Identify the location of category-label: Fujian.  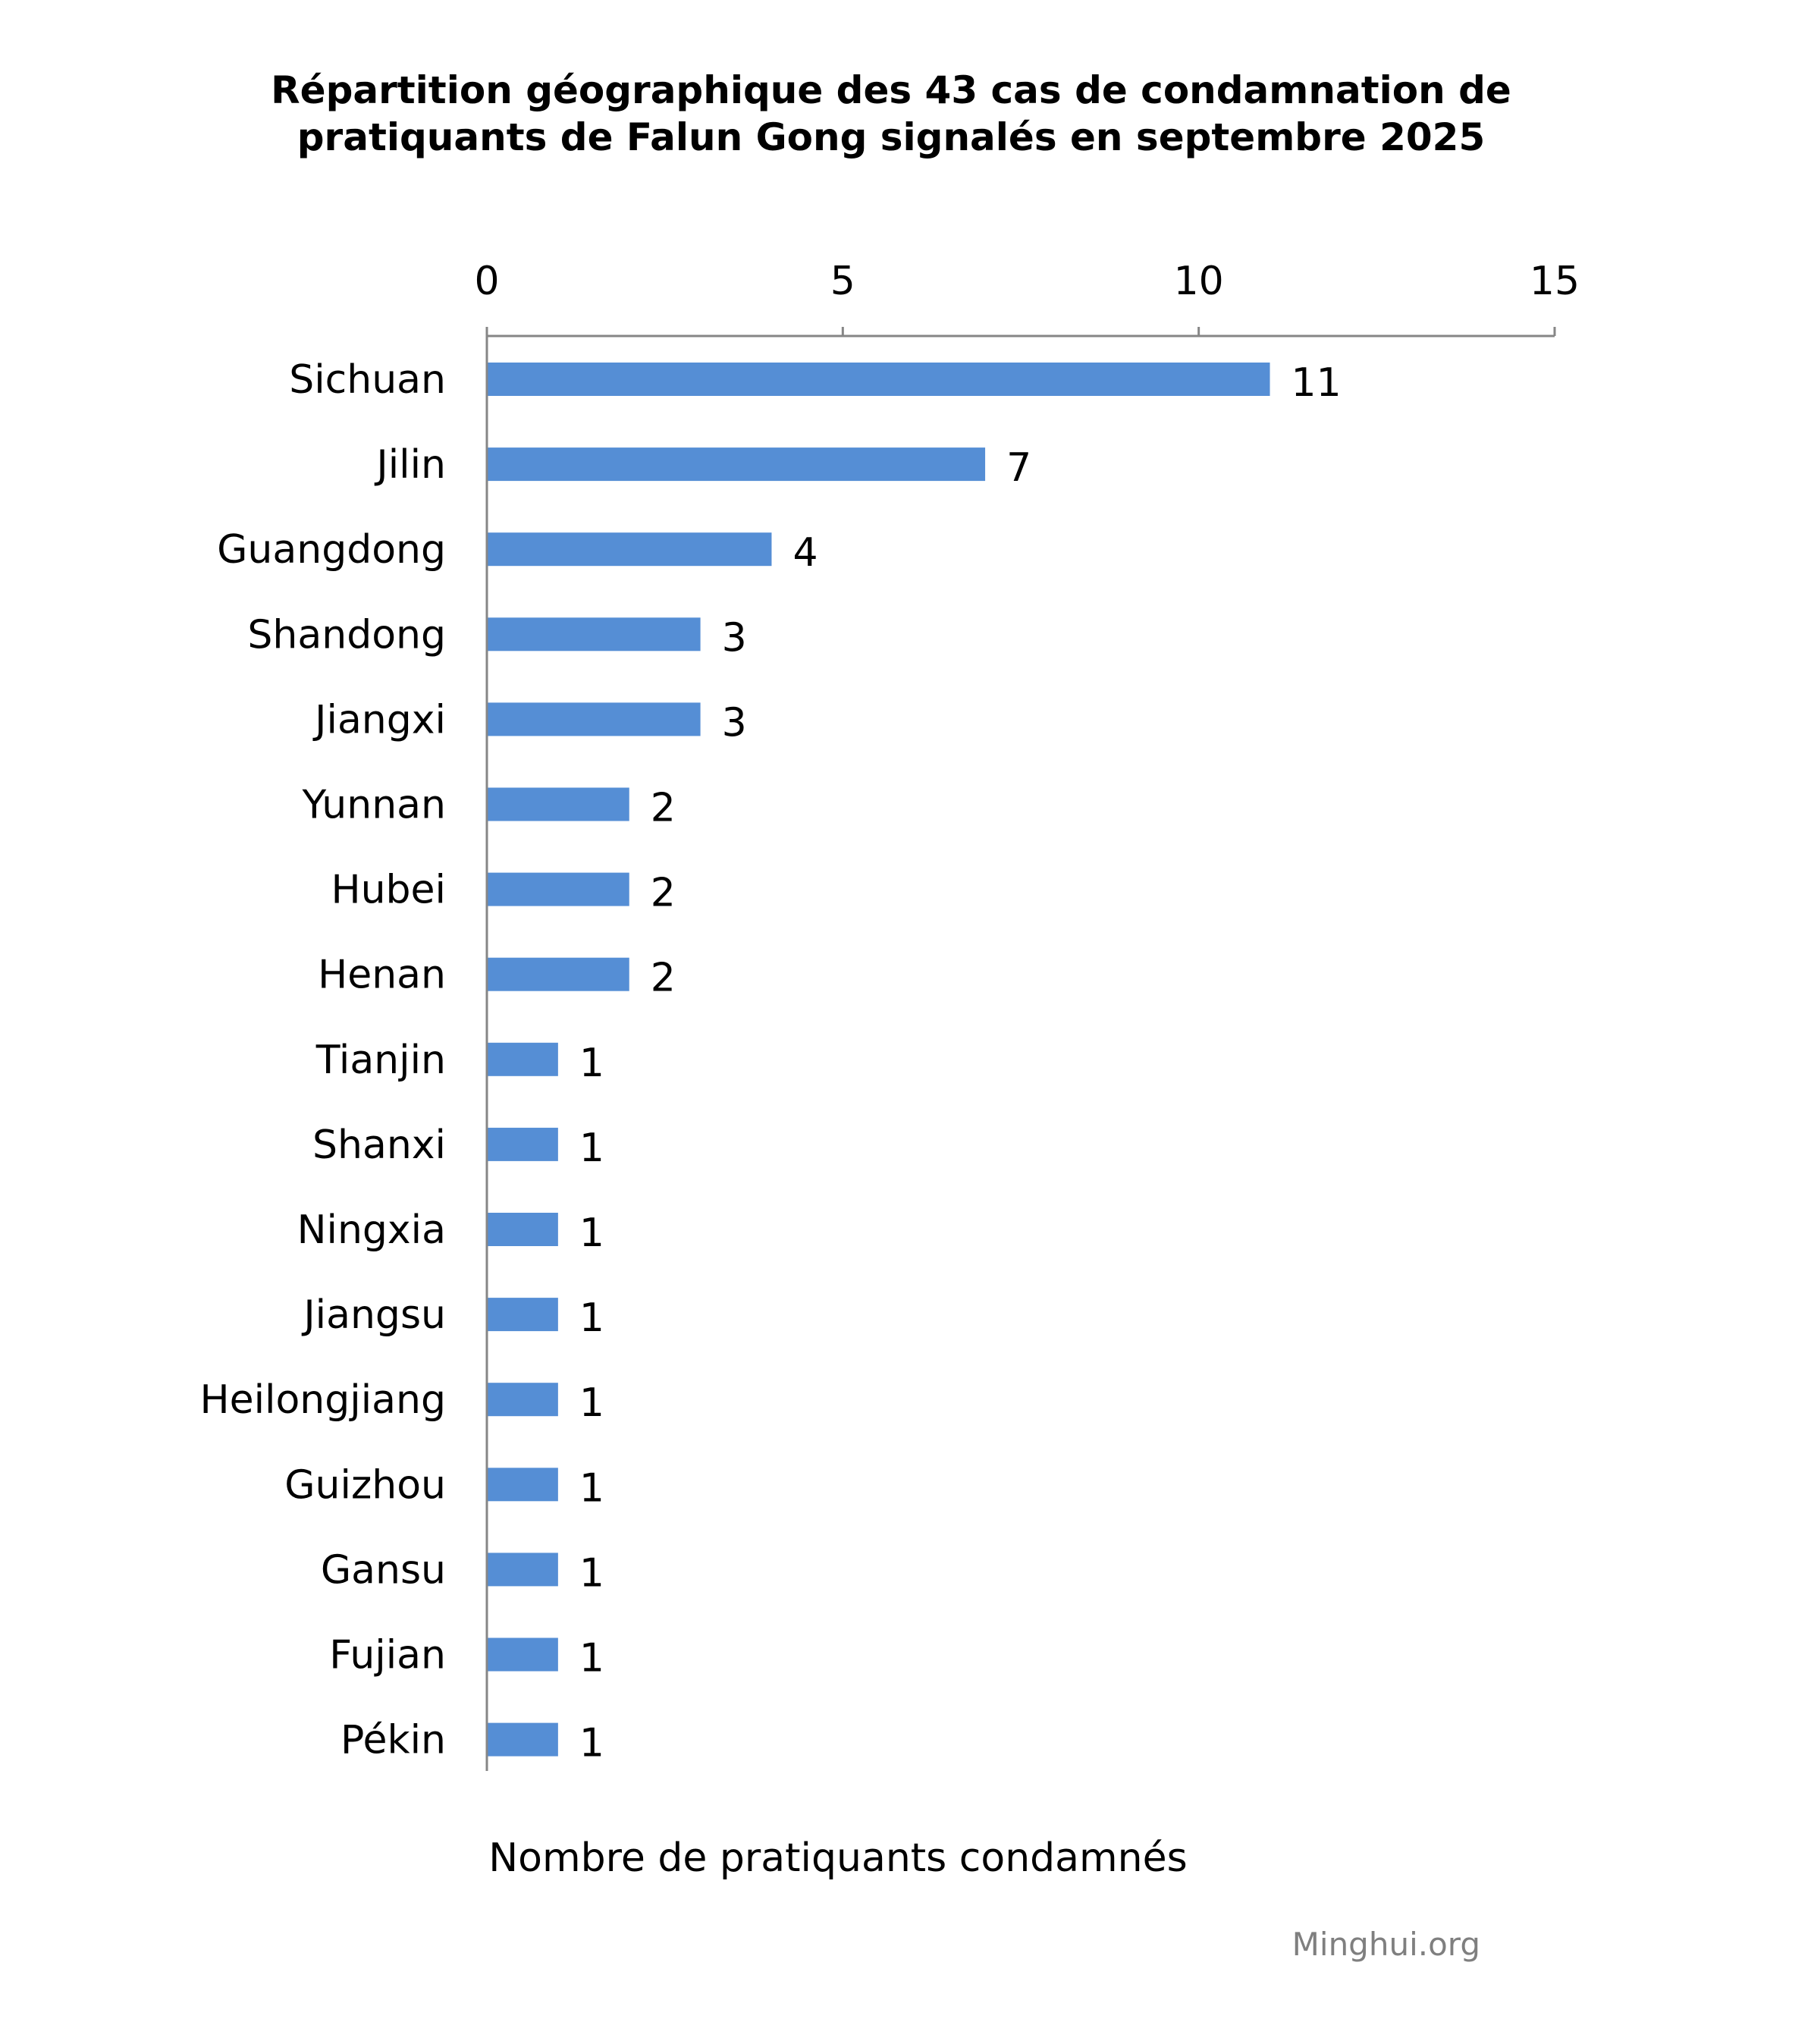
(387, 1656).